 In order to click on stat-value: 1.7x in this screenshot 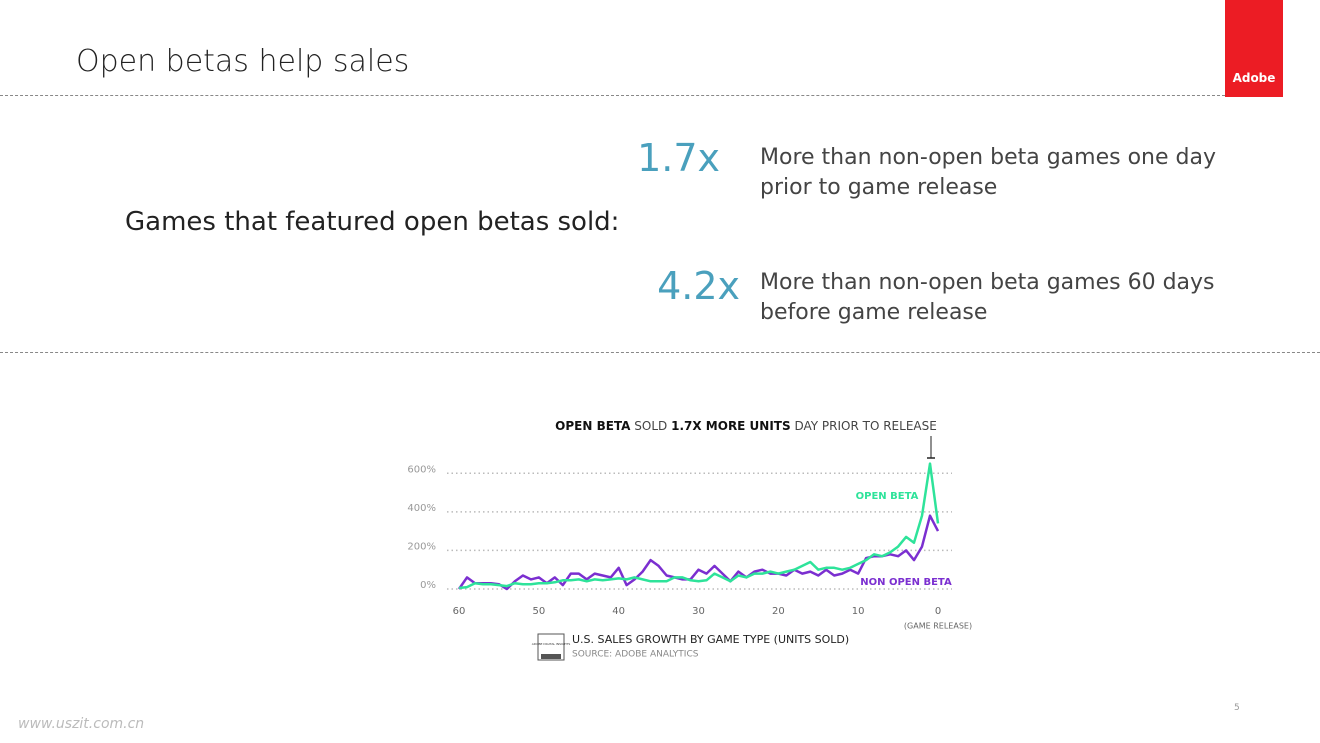, I will do `click(678, 158)`.